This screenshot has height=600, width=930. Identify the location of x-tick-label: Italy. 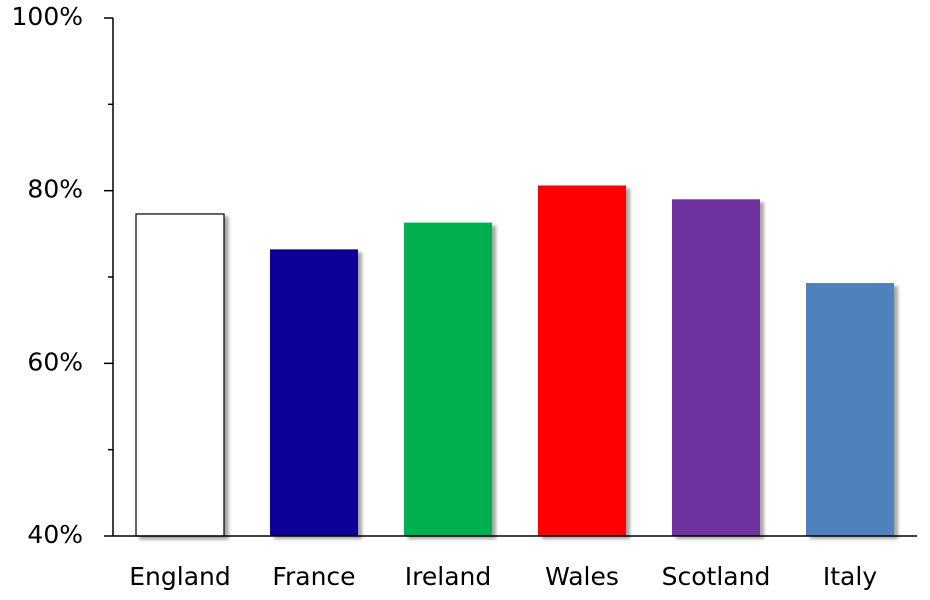
(850, 576).